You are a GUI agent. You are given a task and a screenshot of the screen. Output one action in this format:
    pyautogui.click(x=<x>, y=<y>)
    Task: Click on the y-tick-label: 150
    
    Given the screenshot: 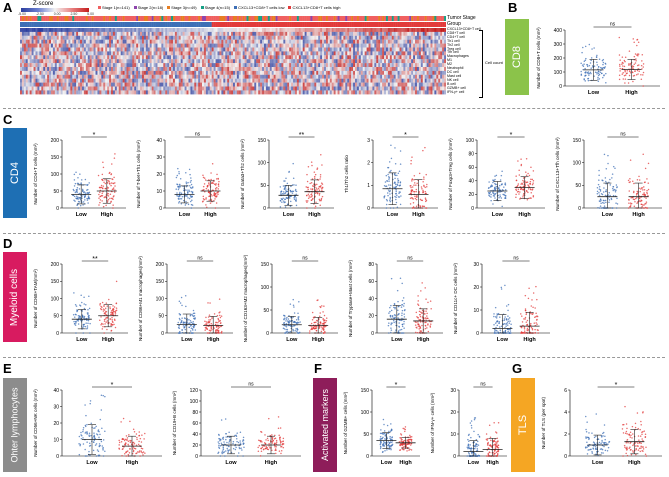 What is the action you would take?
    pyautogui.click(x=262, y=141)
    